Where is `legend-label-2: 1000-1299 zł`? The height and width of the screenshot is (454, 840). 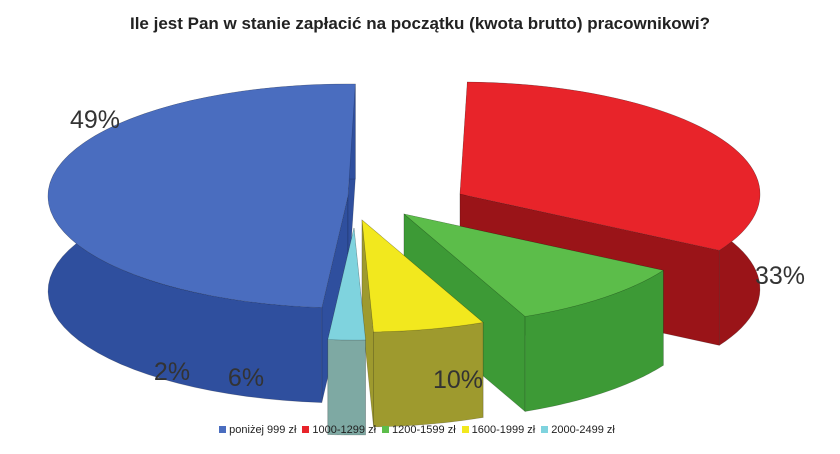 legend-label-2: 1000-1299 zł is located at coordinates (344, 430).